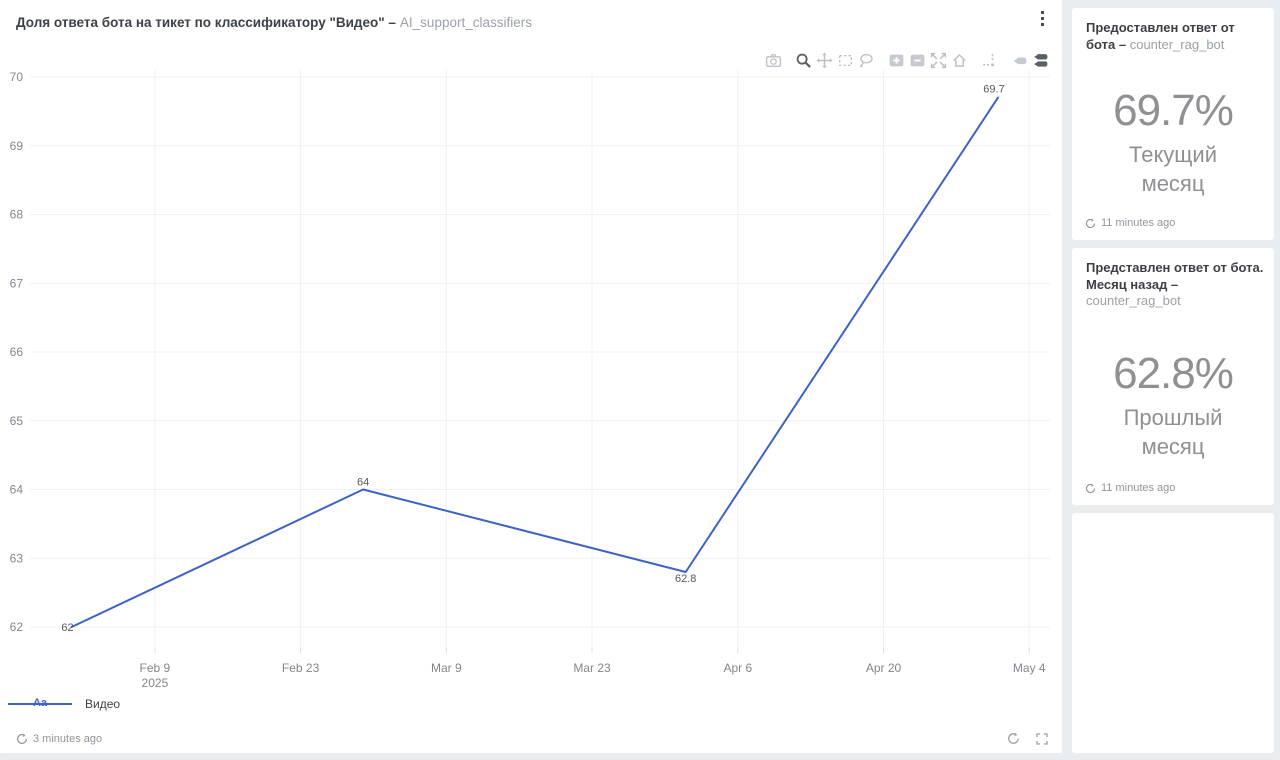  Describe the element at coordinates (685, 579) in the screenshot. I see `svg-text: 62.8` at that location.